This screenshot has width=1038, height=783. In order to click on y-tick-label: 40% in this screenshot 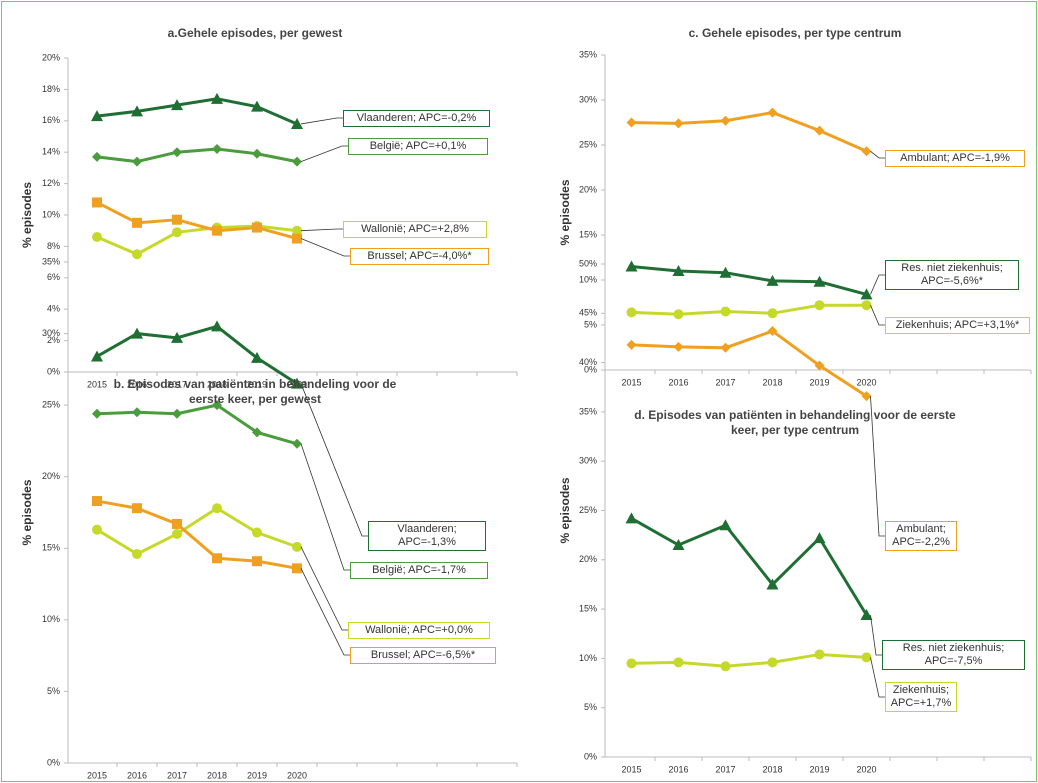, I will do `click(588, 362)`.